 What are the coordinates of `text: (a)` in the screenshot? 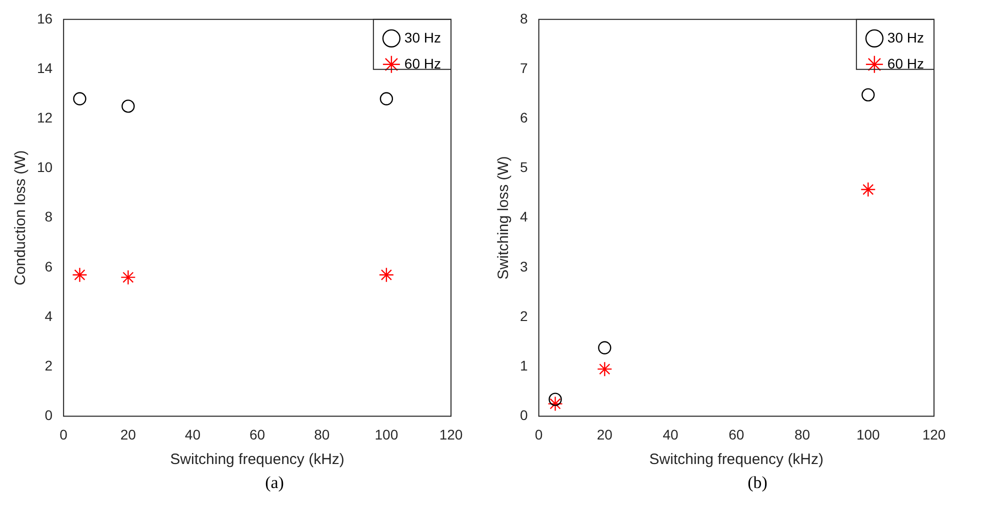 It's located at (274, 483).